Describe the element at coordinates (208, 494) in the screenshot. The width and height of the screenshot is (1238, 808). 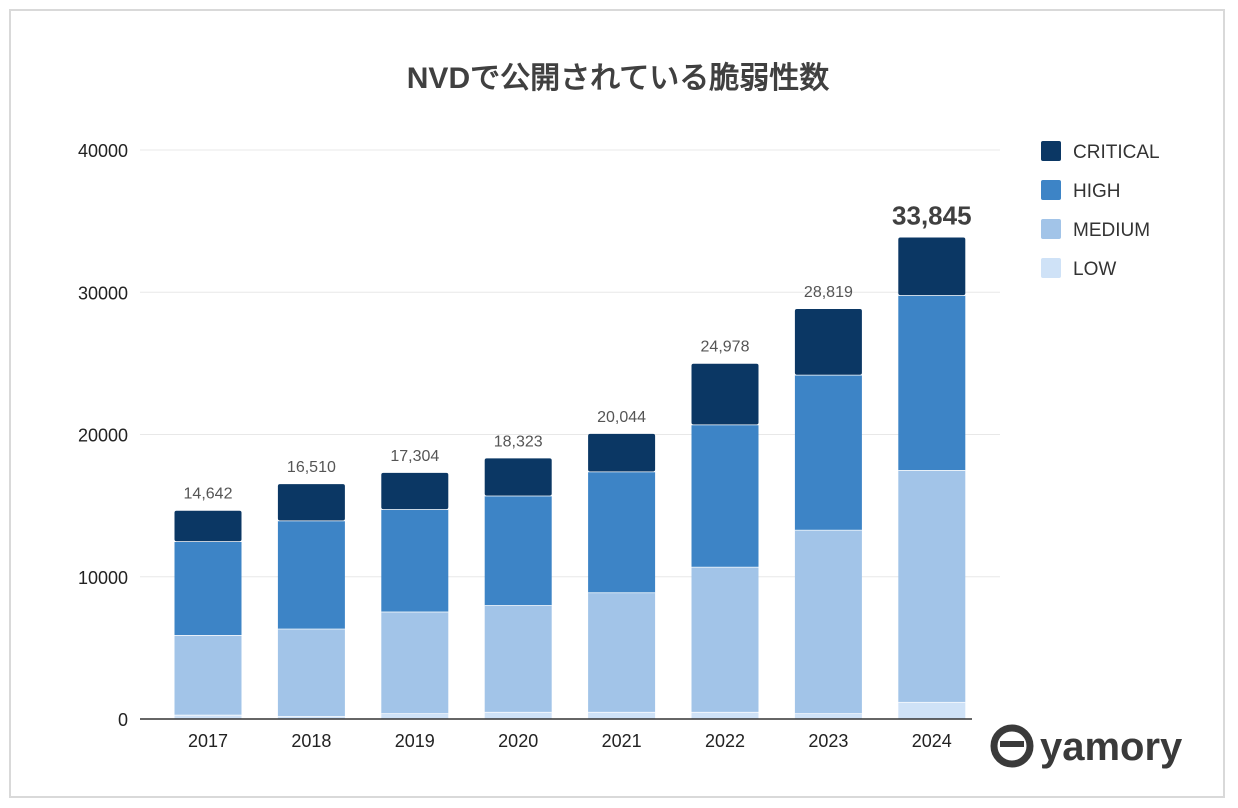
I see `data-label-total-2017: 14,642` at that location.